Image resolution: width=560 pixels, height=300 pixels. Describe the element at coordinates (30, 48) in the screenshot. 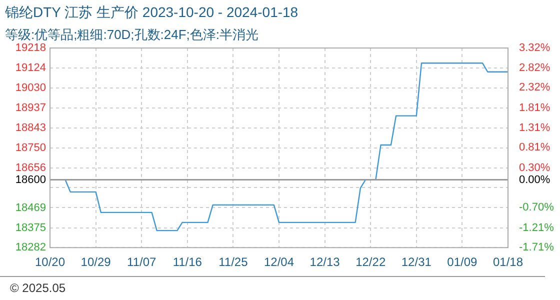

I see `y-tick-label: 19218` at that location.